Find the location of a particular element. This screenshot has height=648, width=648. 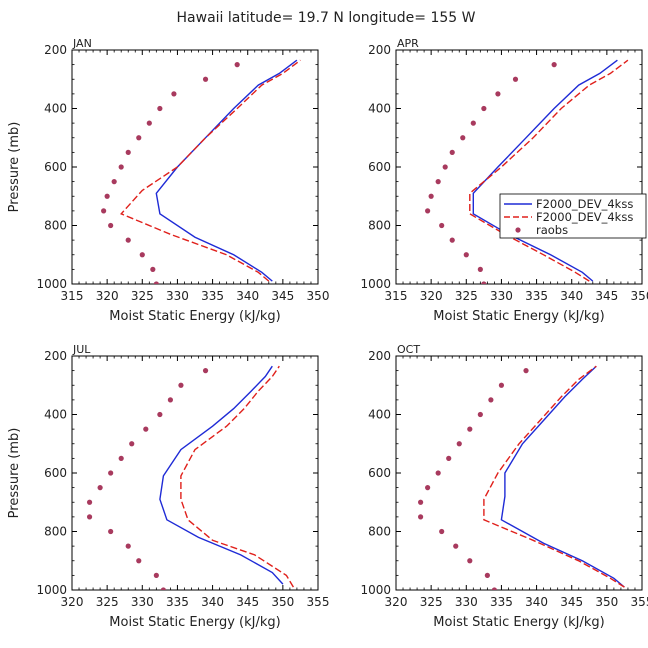

legend-label: raobs is located at coordinates (552, 230).